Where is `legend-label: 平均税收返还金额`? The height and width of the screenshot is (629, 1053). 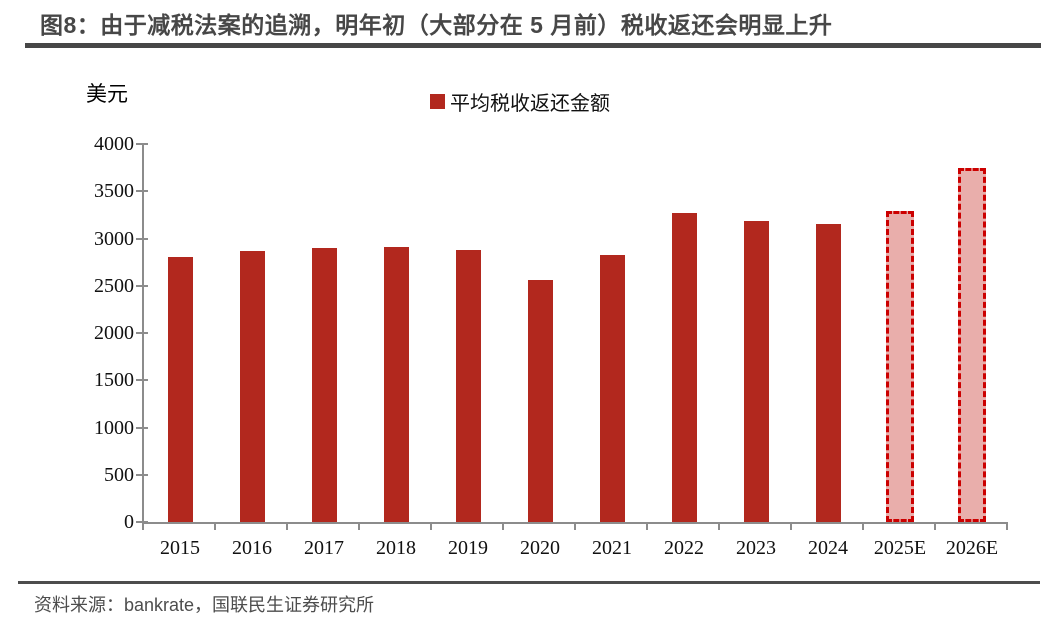 legend-label: 平均税收返还金额 is located at coordinates (530, 104).